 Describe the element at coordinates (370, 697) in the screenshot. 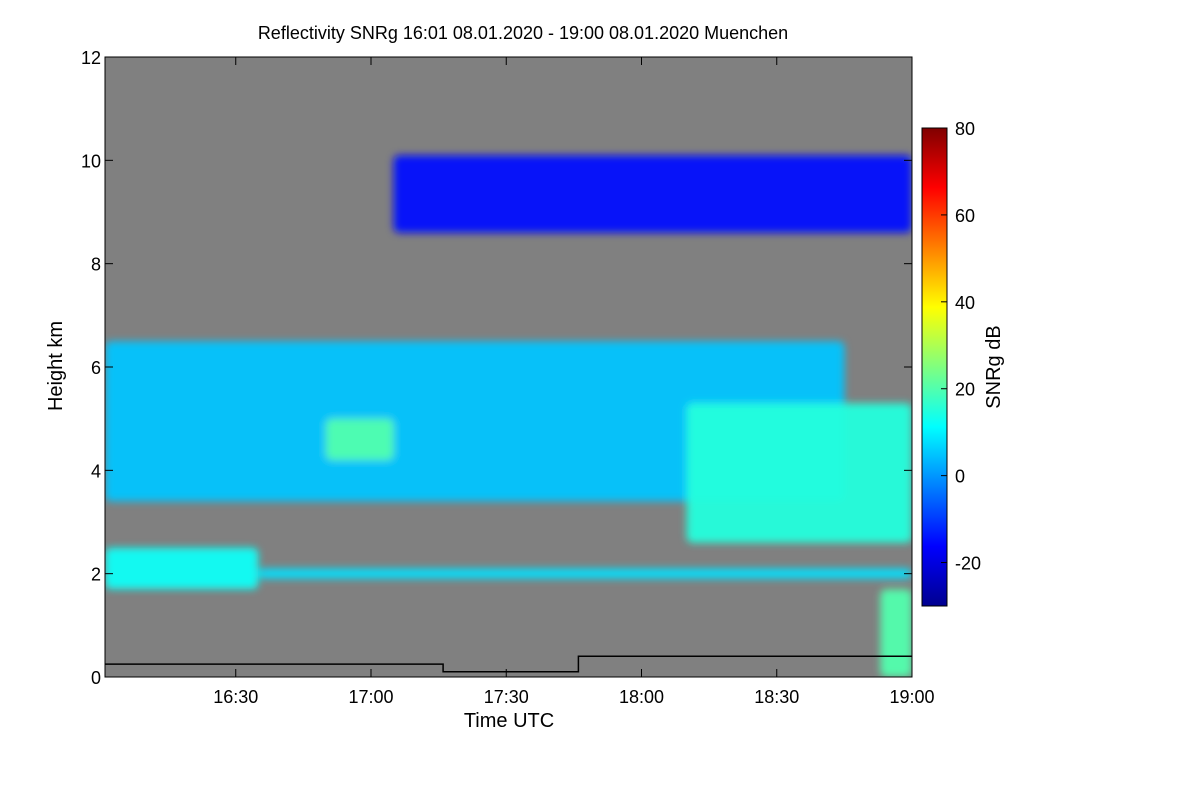

I see `x-tick-label: 17:00` at that location.